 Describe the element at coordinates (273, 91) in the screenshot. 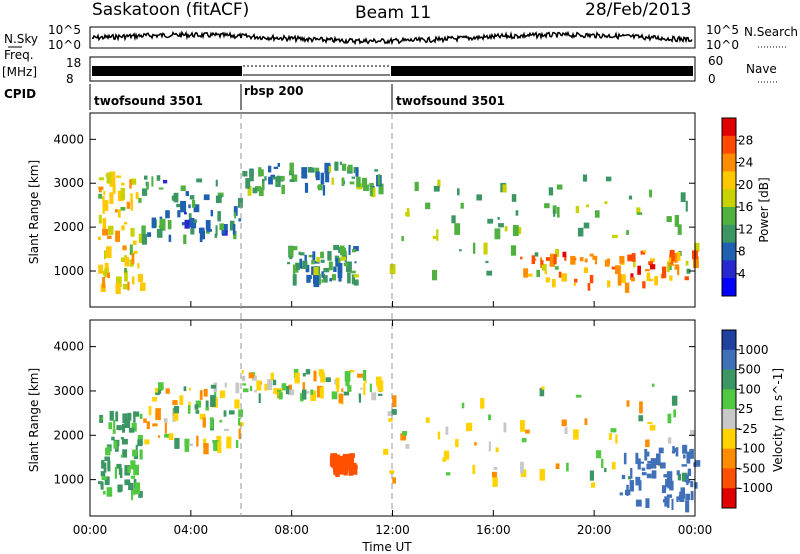

I see `cpid-segment-2: rbsp 200` at that location.